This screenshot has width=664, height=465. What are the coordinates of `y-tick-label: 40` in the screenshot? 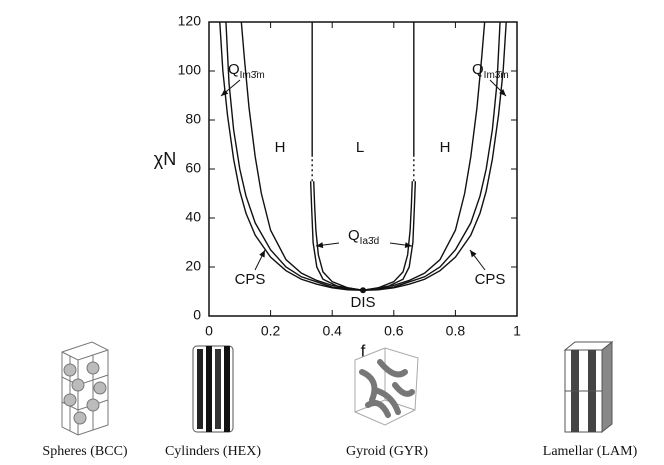 It's located at (193, 217).